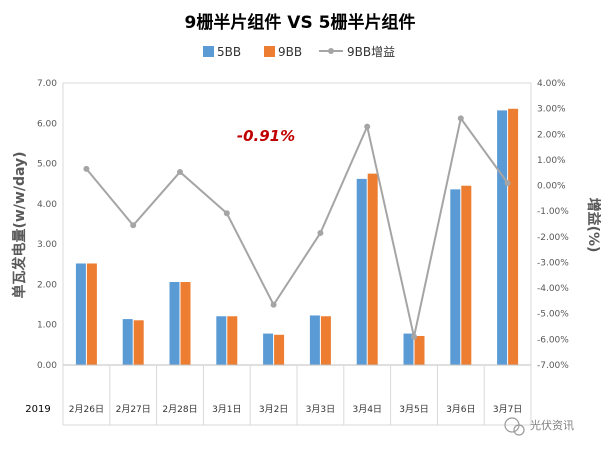  Describe the element at coordinates (208, 51) in the screenshot. I see `legend-swatch-5bb` at that location.